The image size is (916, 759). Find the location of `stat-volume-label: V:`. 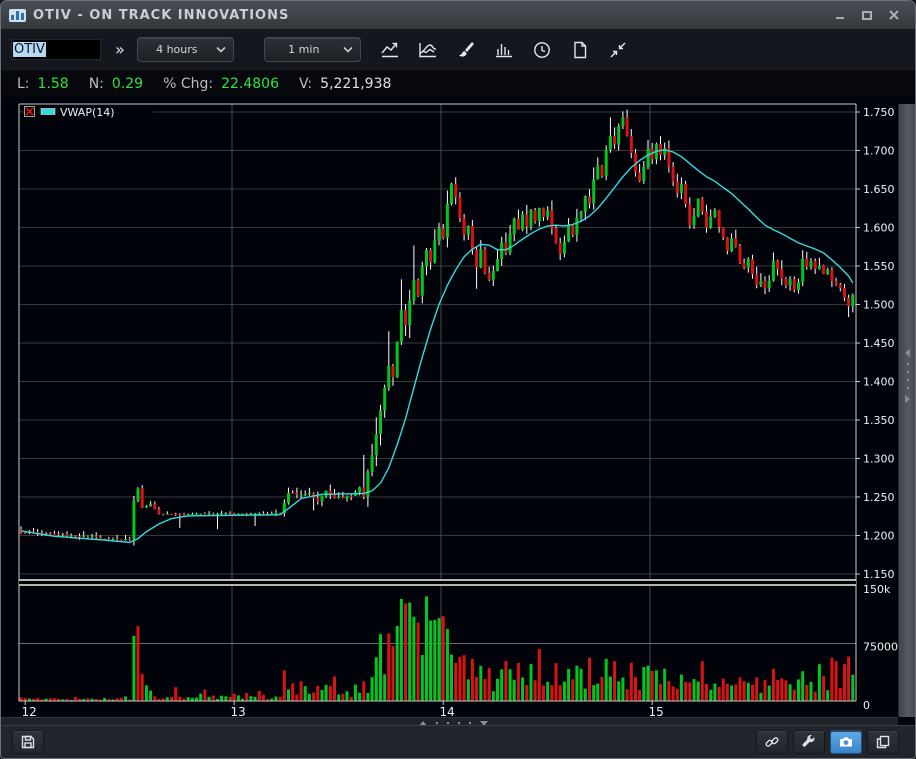

stat-volume-label: V: is located at coordinates (306, 84).